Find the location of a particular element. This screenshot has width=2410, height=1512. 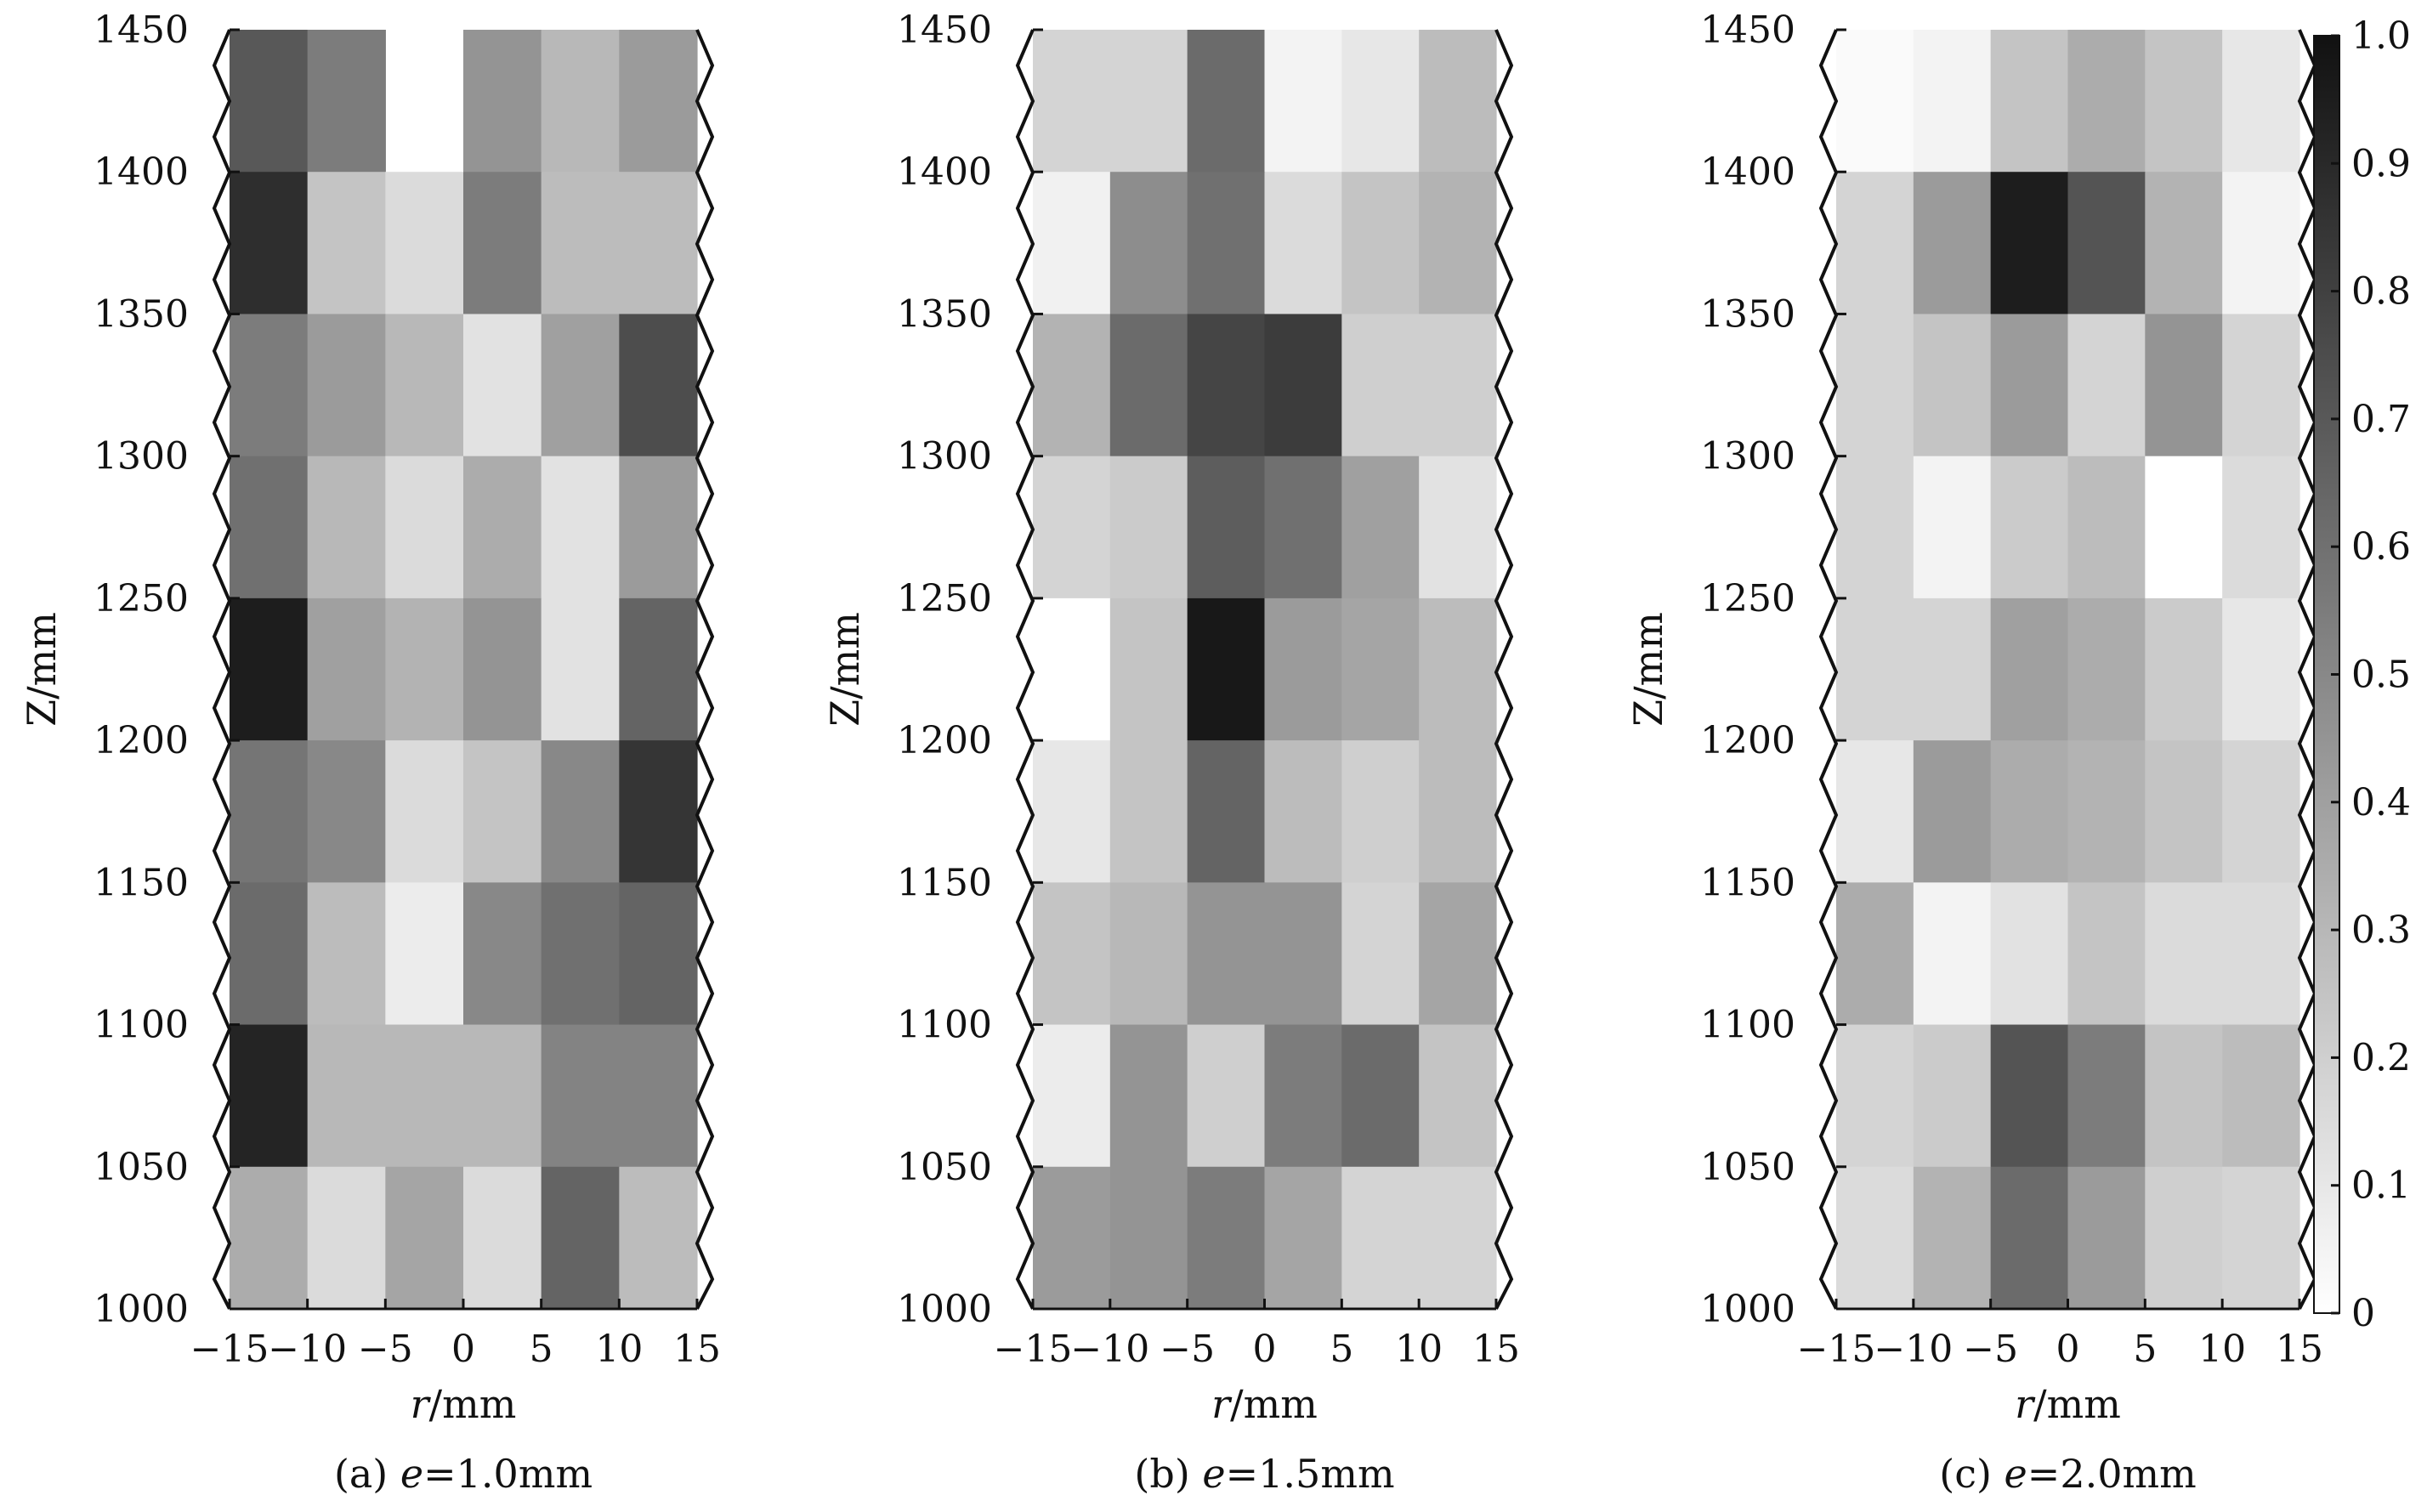

y-tick-label: 1000 is located at coordinates (944, 1309).